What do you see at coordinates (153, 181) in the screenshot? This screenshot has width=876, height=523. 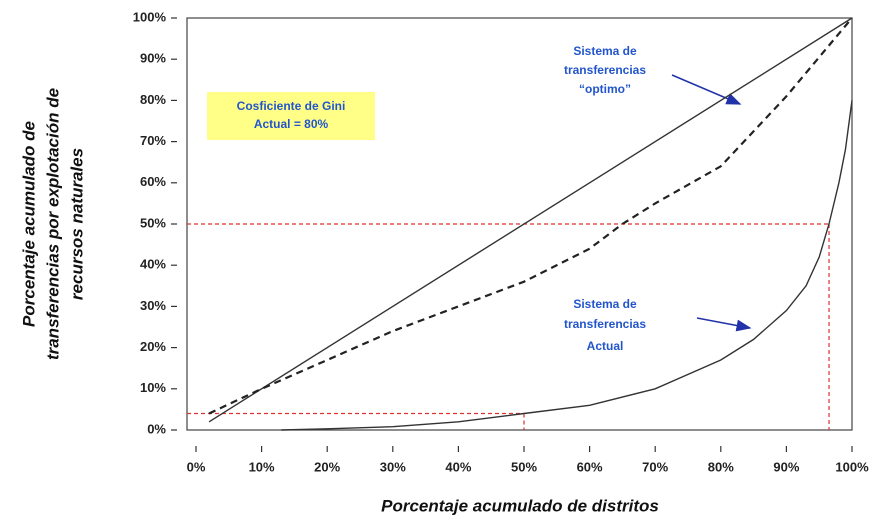 I see `y-tick-label: 60%` at bounding box center [153, 181].